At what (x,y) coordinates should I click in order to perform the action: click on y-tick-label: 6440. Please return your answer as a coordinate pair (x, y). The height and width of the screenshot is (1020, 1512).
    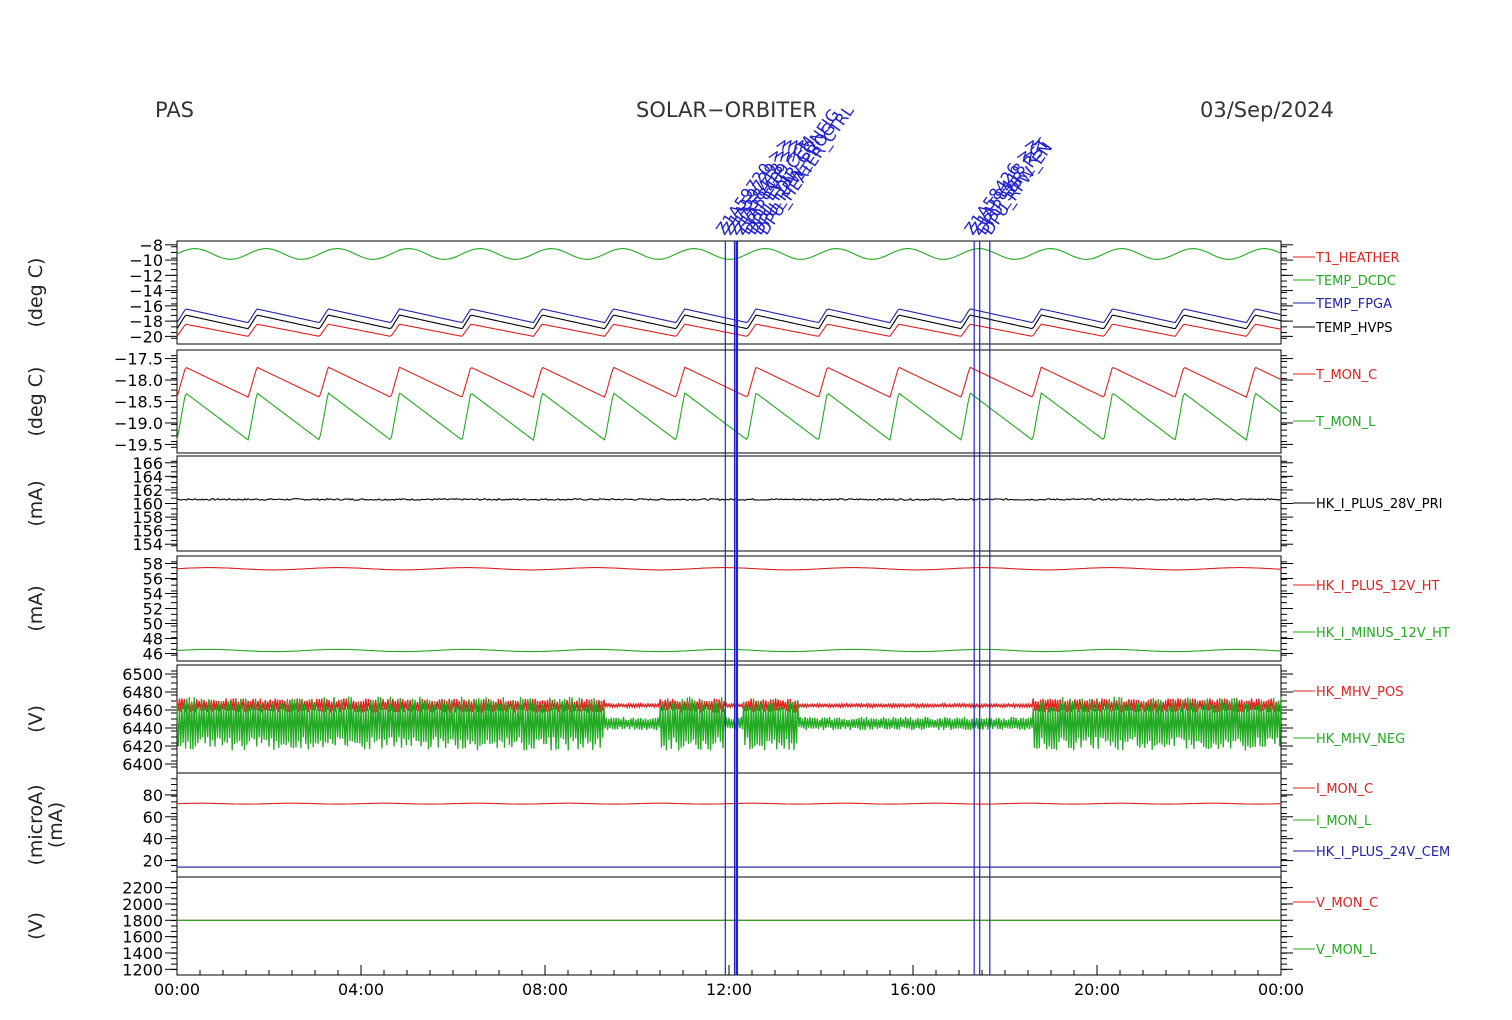
    Looking at the image, I should click on (142, 728).